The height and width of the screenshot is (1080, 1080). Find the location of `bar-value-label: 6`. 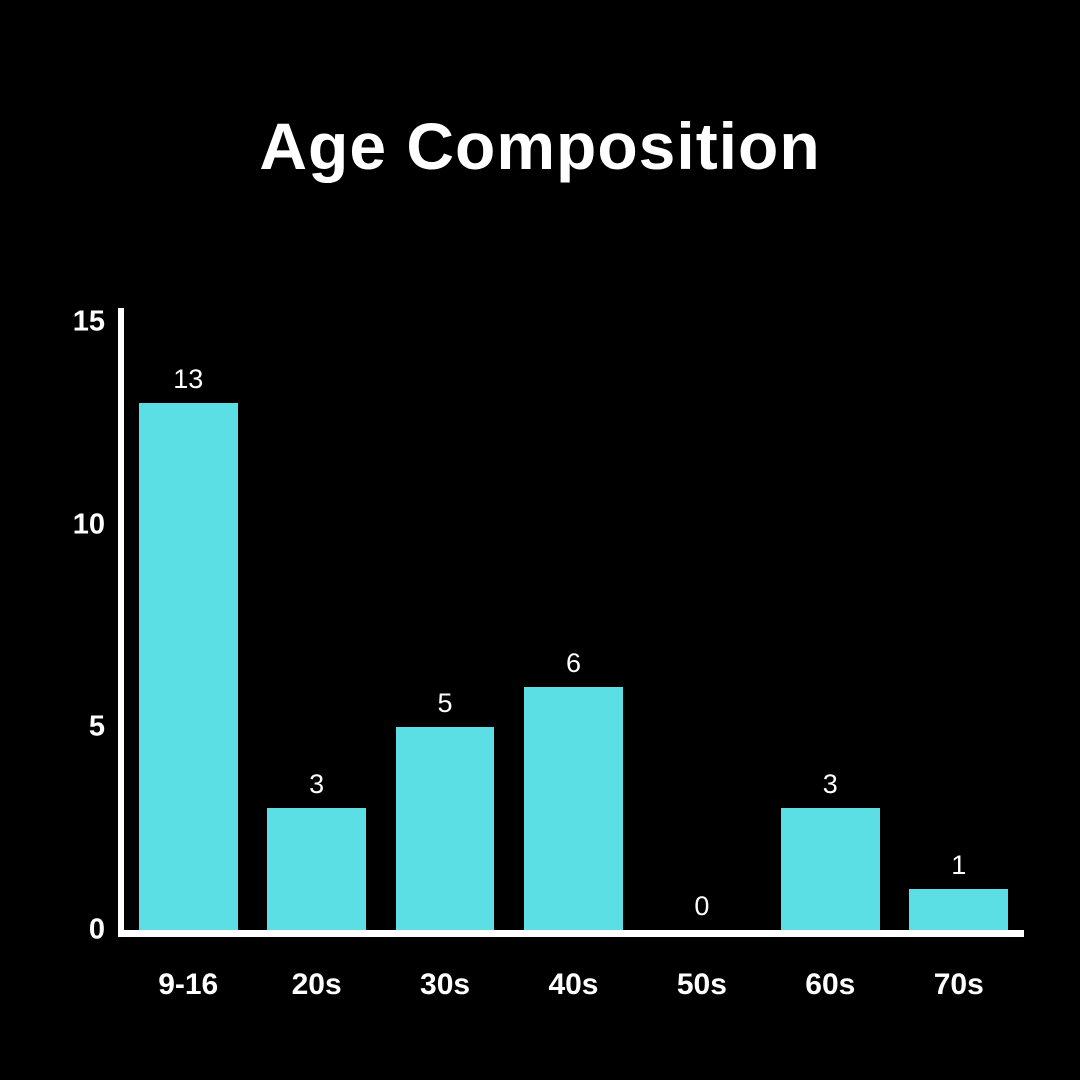

bar-value-label: 6 is located at coordinates (573, 662).